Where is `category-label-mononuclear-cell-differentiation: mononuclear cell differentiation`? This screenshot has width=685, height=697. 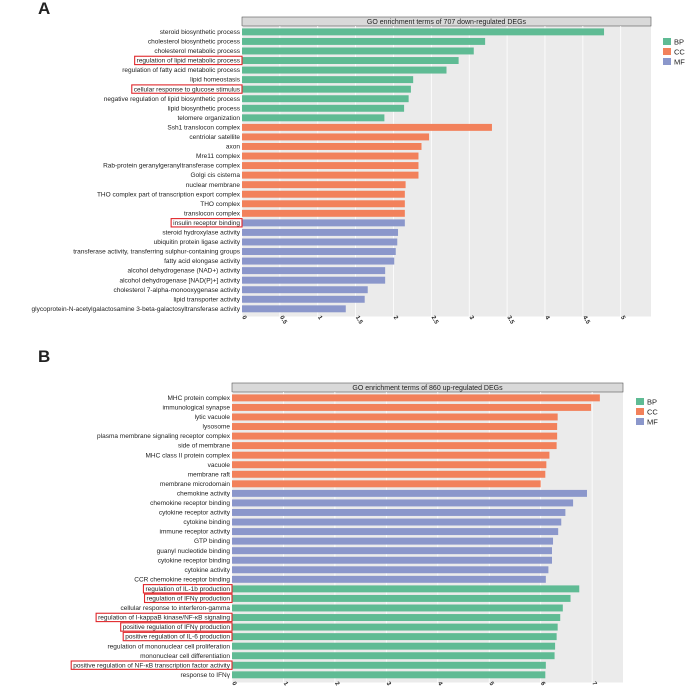 category-label-mononuclear-cell-differentiation: mononuclear cell differentiation is located at coordinates (185, 656).